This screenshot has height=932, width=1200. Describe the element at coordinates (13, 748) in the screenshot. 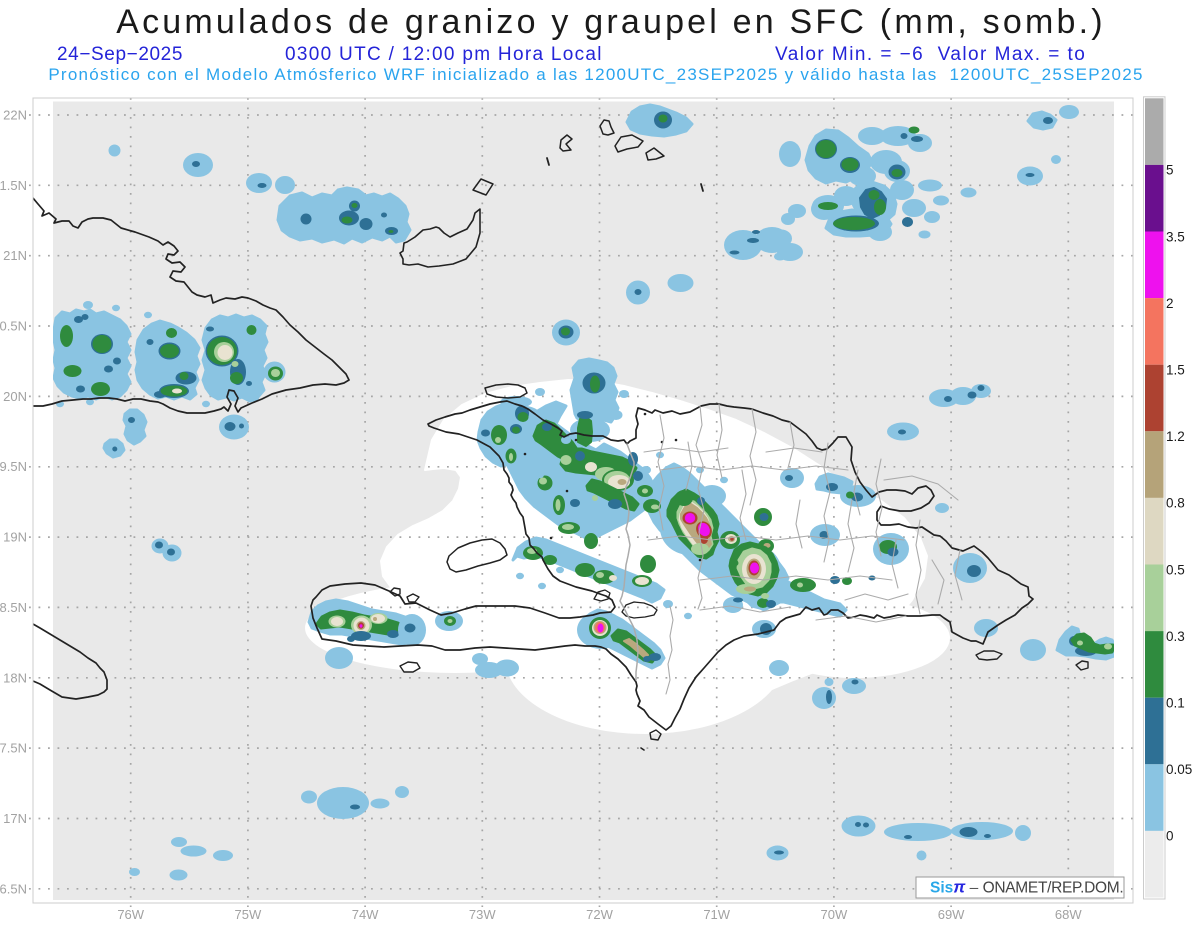

I see `svg-text: 7.5N` at that location.